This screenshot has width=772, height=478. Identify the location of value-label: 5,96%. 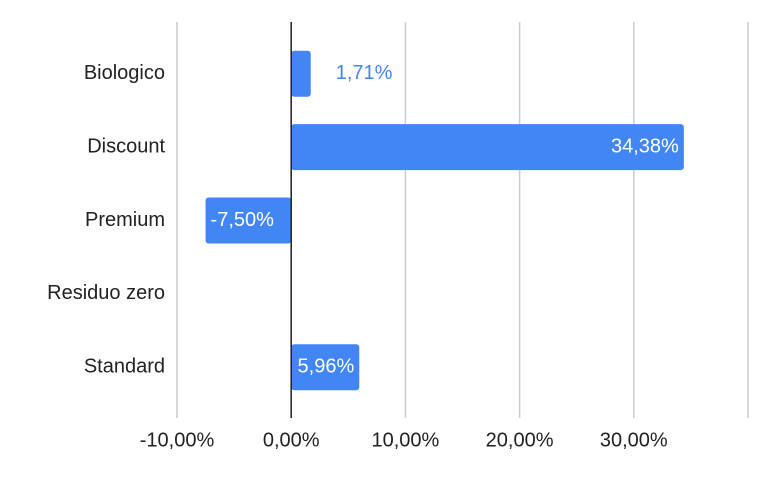
(326, 367).